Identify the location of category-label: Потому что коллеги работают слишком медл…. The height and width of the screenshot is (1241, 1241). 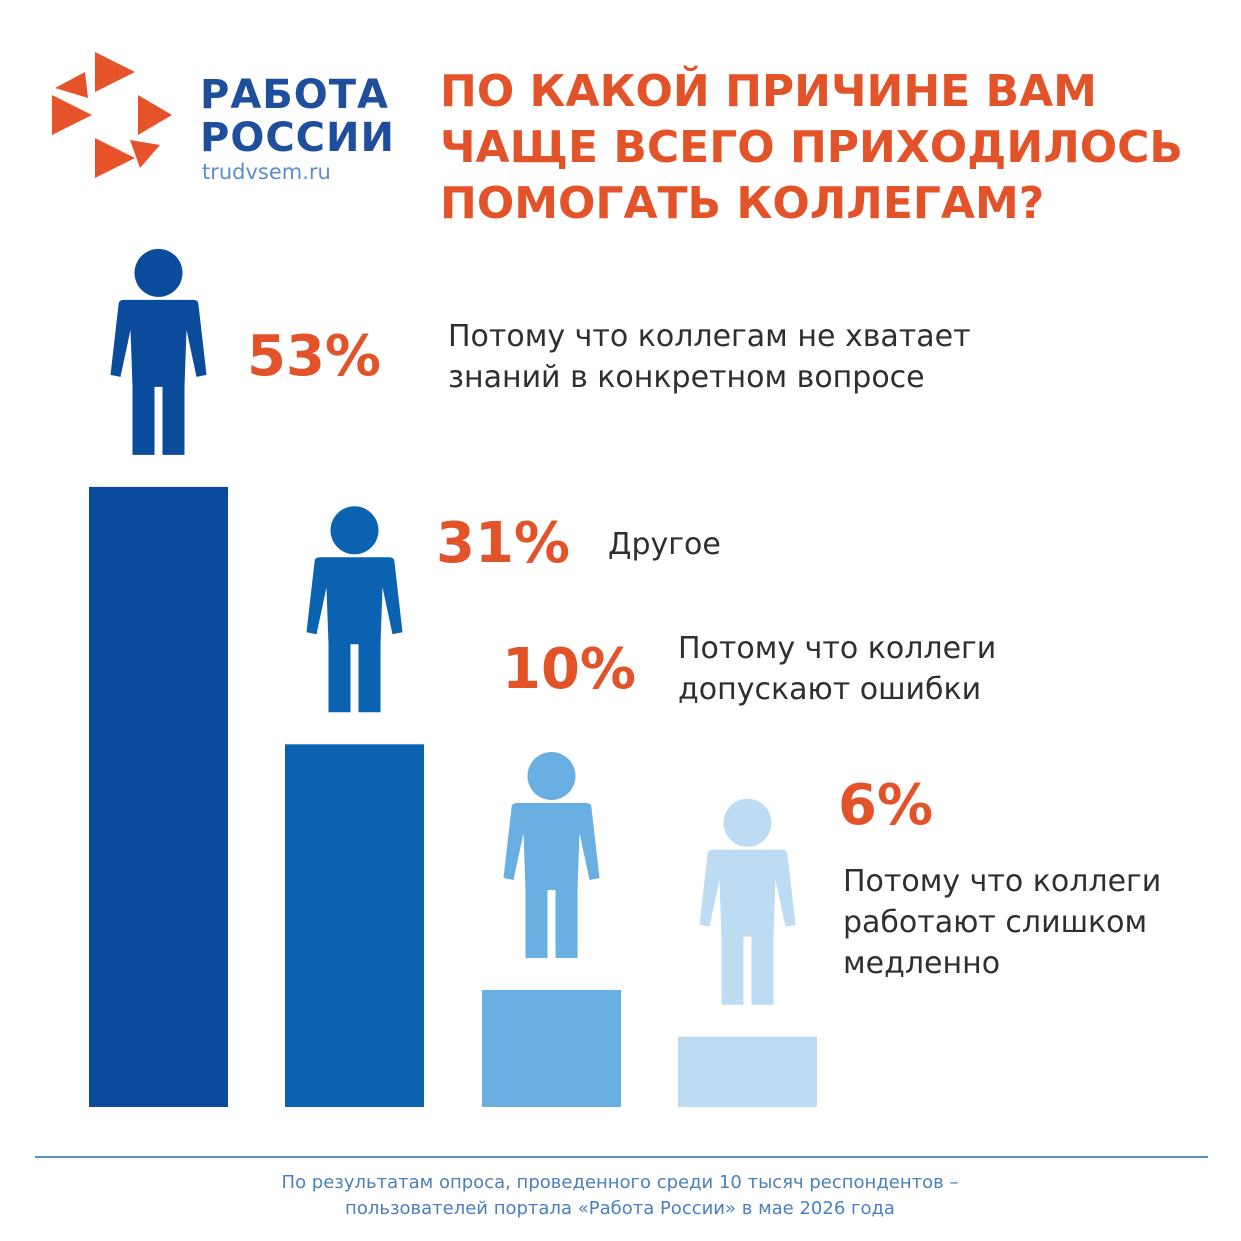
(1002, 922).